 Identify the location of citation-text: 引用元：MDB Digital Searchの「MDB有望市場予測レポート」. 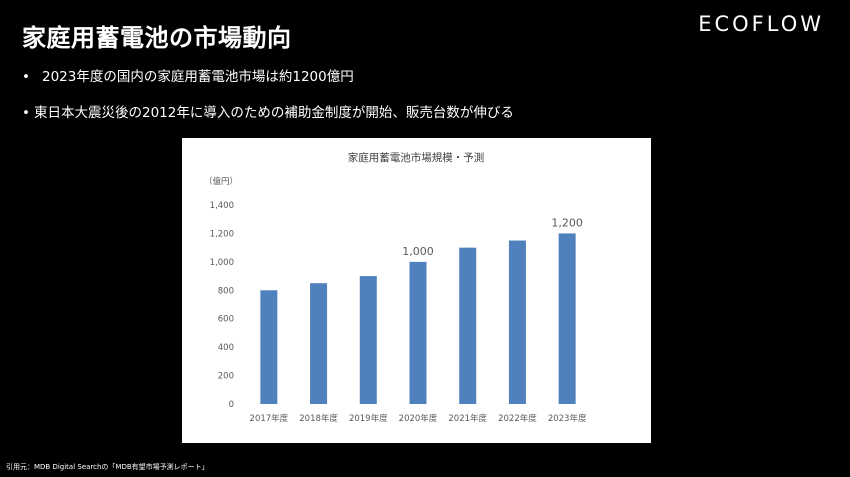
(107, 467).